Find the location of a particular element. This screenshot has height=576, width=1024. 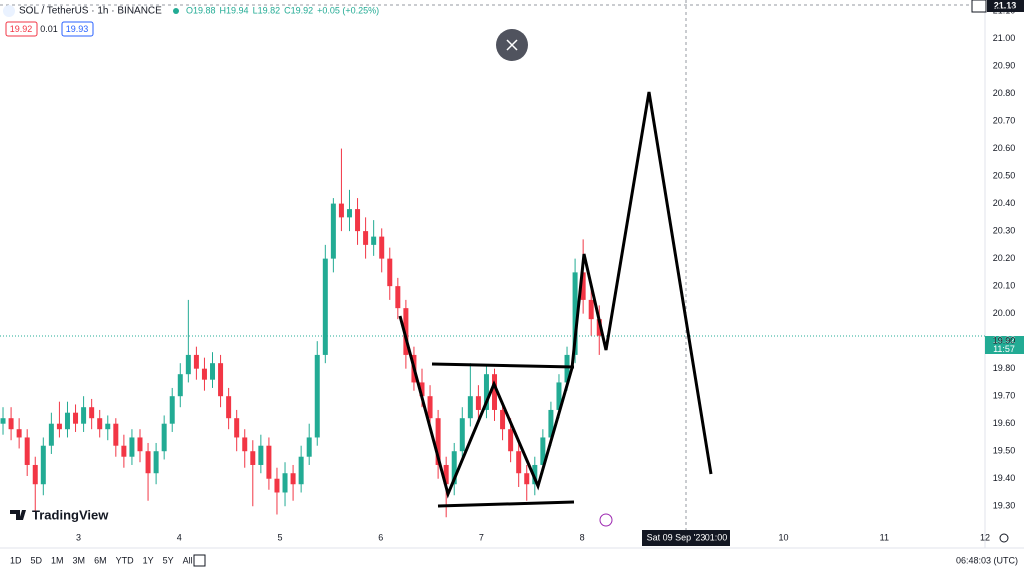

range-button: 6M is located at coordinates (100, 560).